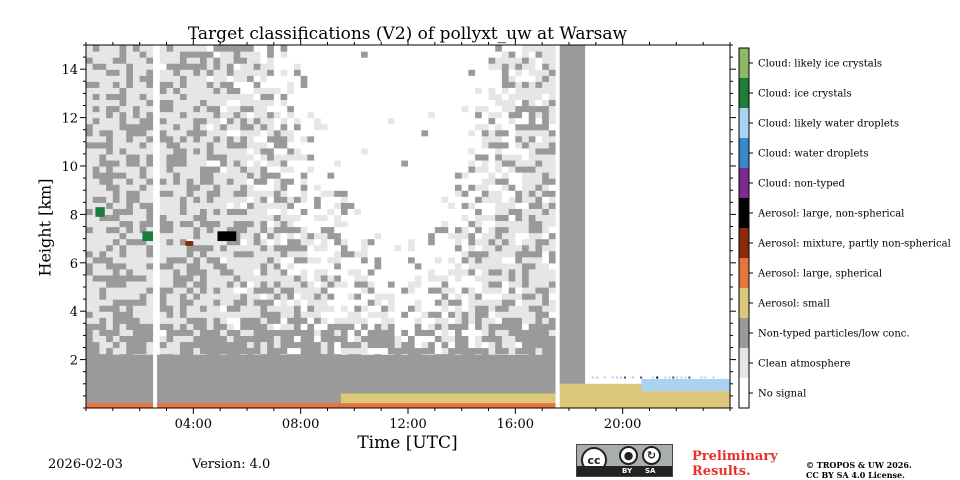  What do you see at coordinates (620, 377) in the screenshot?
I see `fringe-cell` at bounding box center [620, 377].